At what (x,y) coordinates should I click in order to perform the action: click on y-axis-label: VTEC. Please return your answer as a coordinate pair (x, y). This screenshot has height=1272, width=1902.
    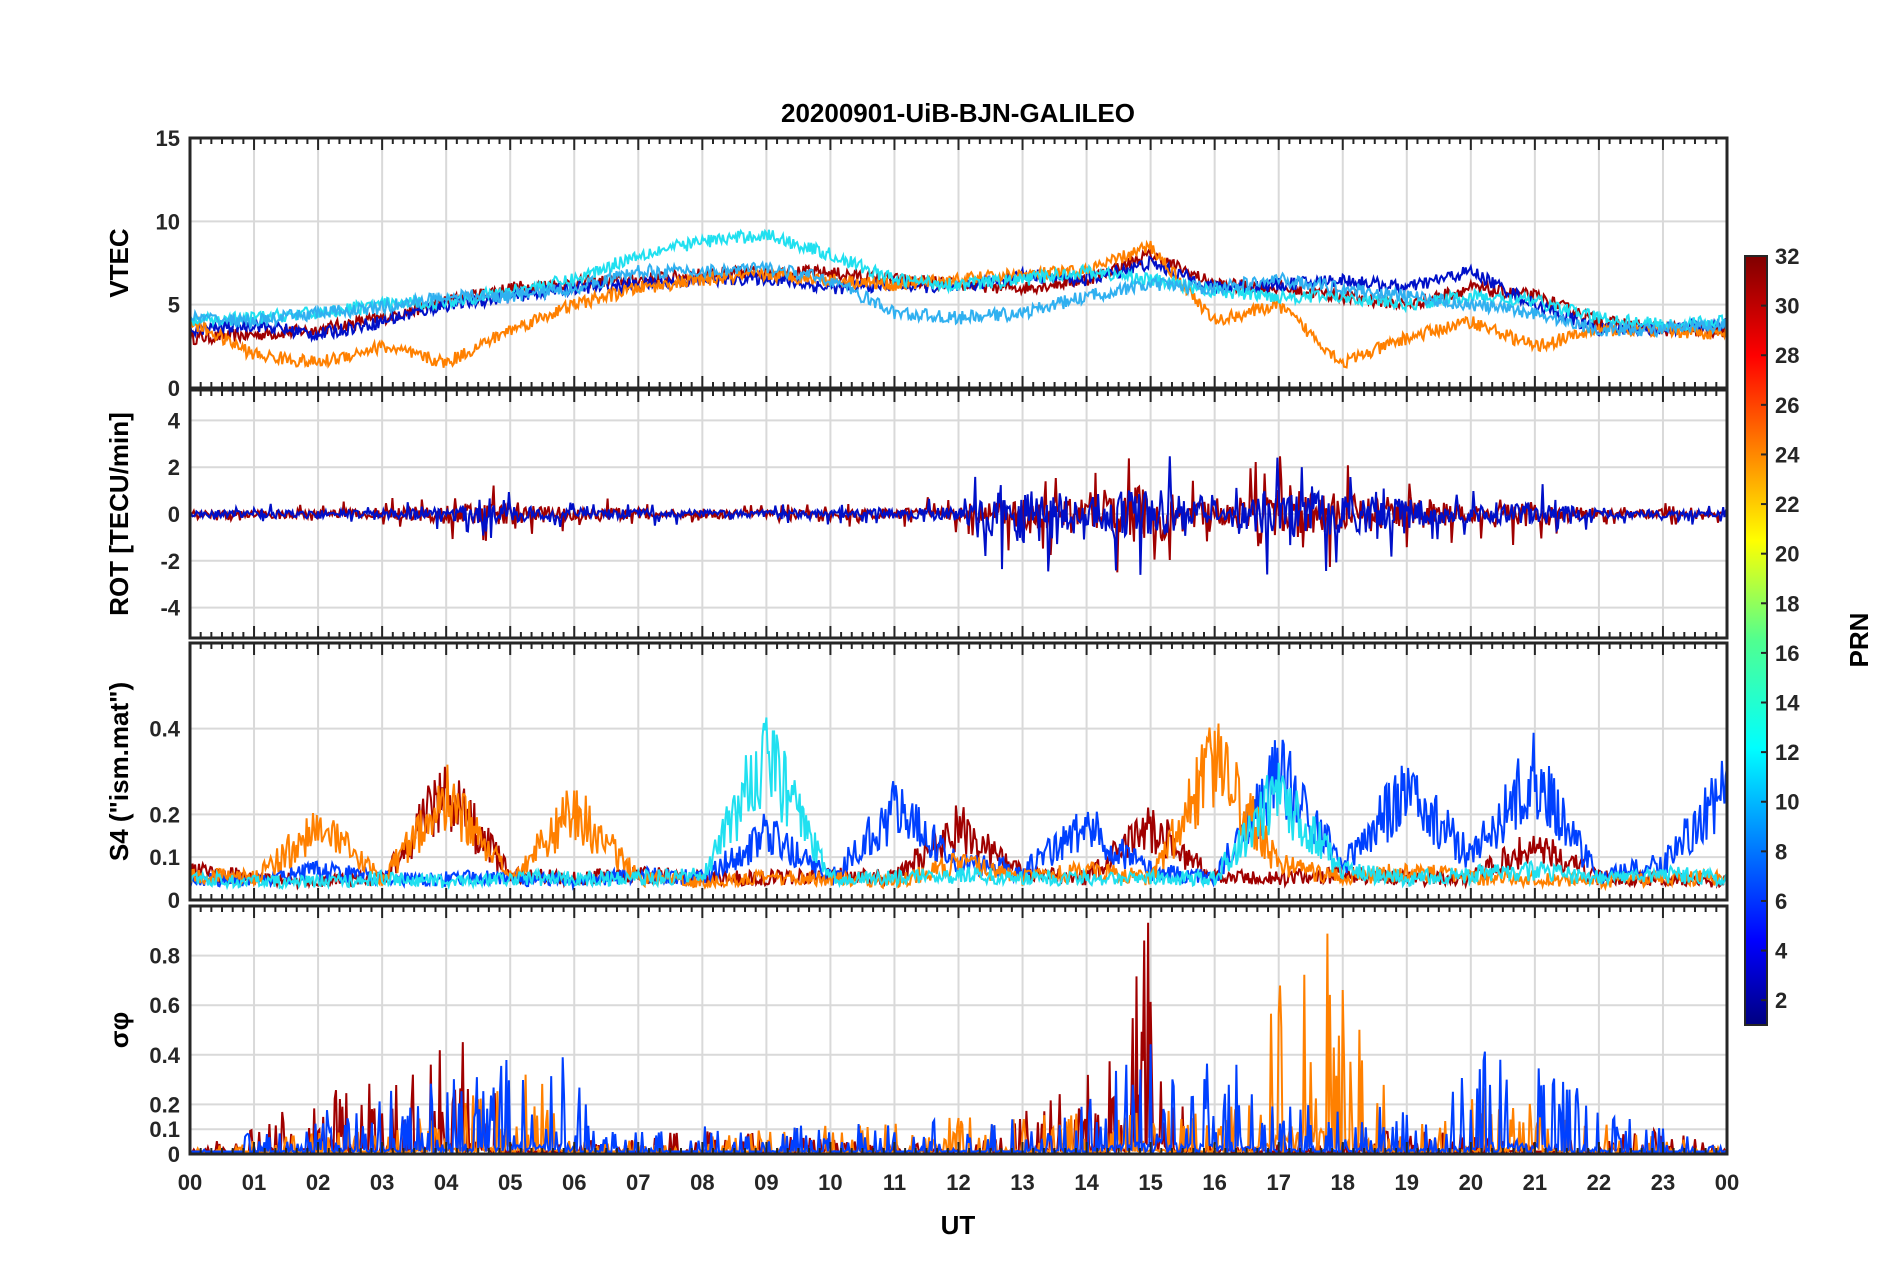
    Looking at the image, I should click on (119, 263).